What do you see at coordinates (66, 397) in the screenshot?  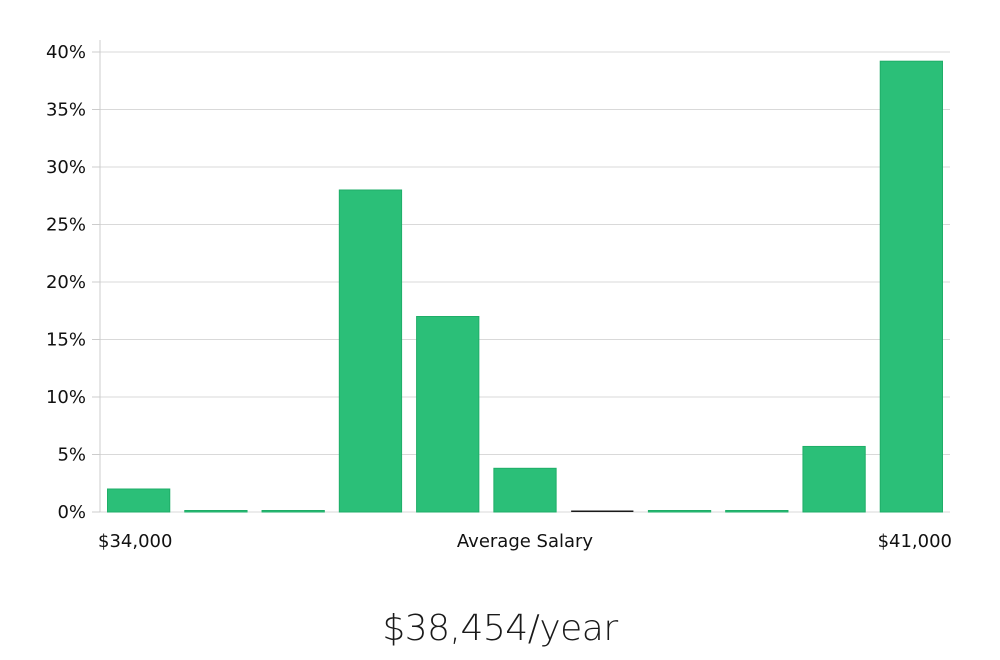 I see `y-tick-label: 10%` at bounding box center [66, 397].